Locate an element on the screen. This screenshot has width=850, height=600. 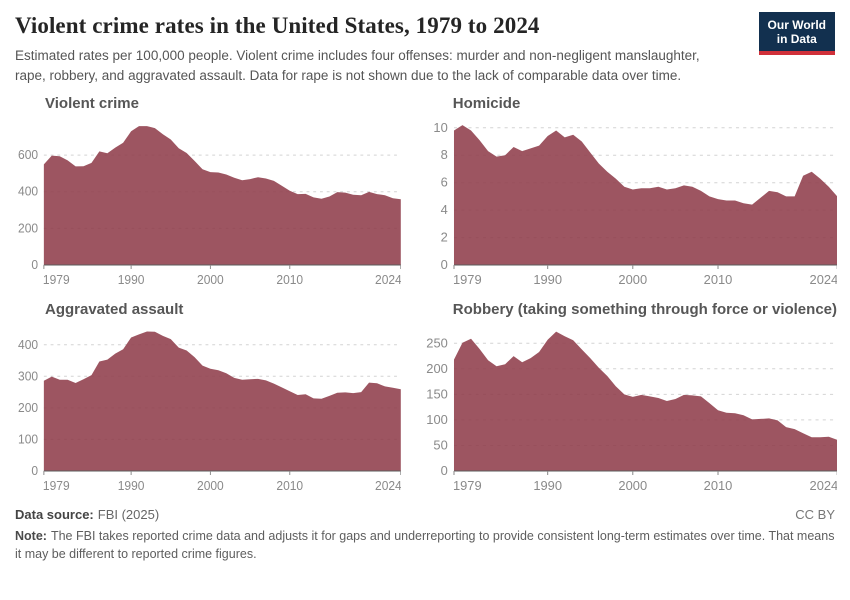
y-tick-label: 6 is located at coordinates (443, 183).